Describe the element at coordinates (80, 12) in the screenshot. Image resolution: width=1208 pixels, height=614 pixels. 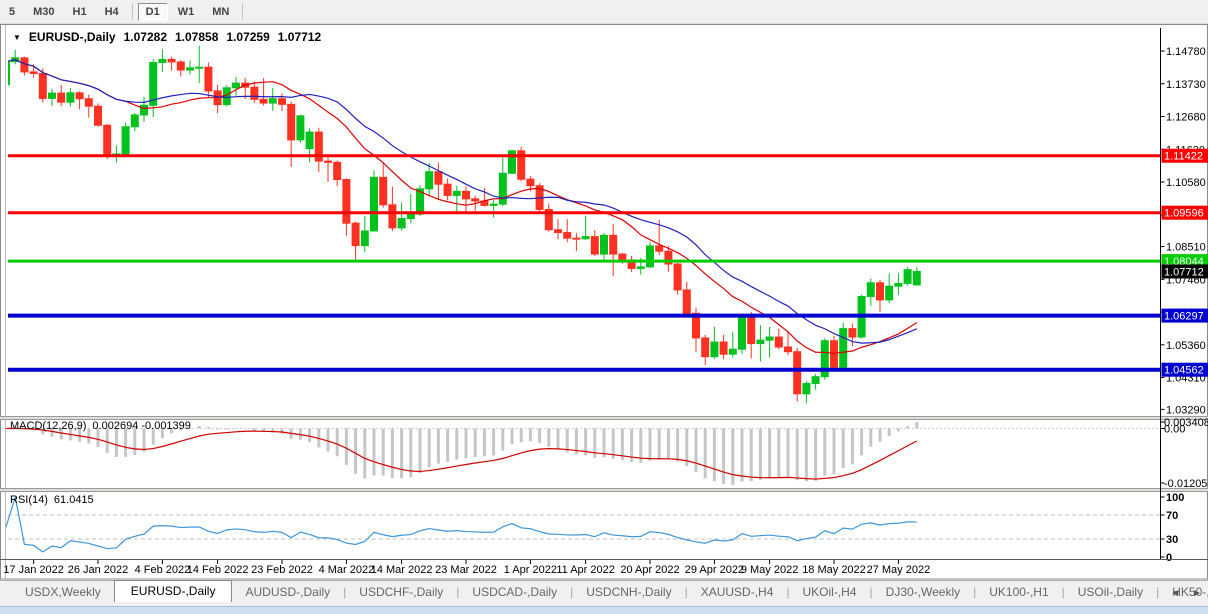
I see `timeframe-button-h1: H1` at that location.